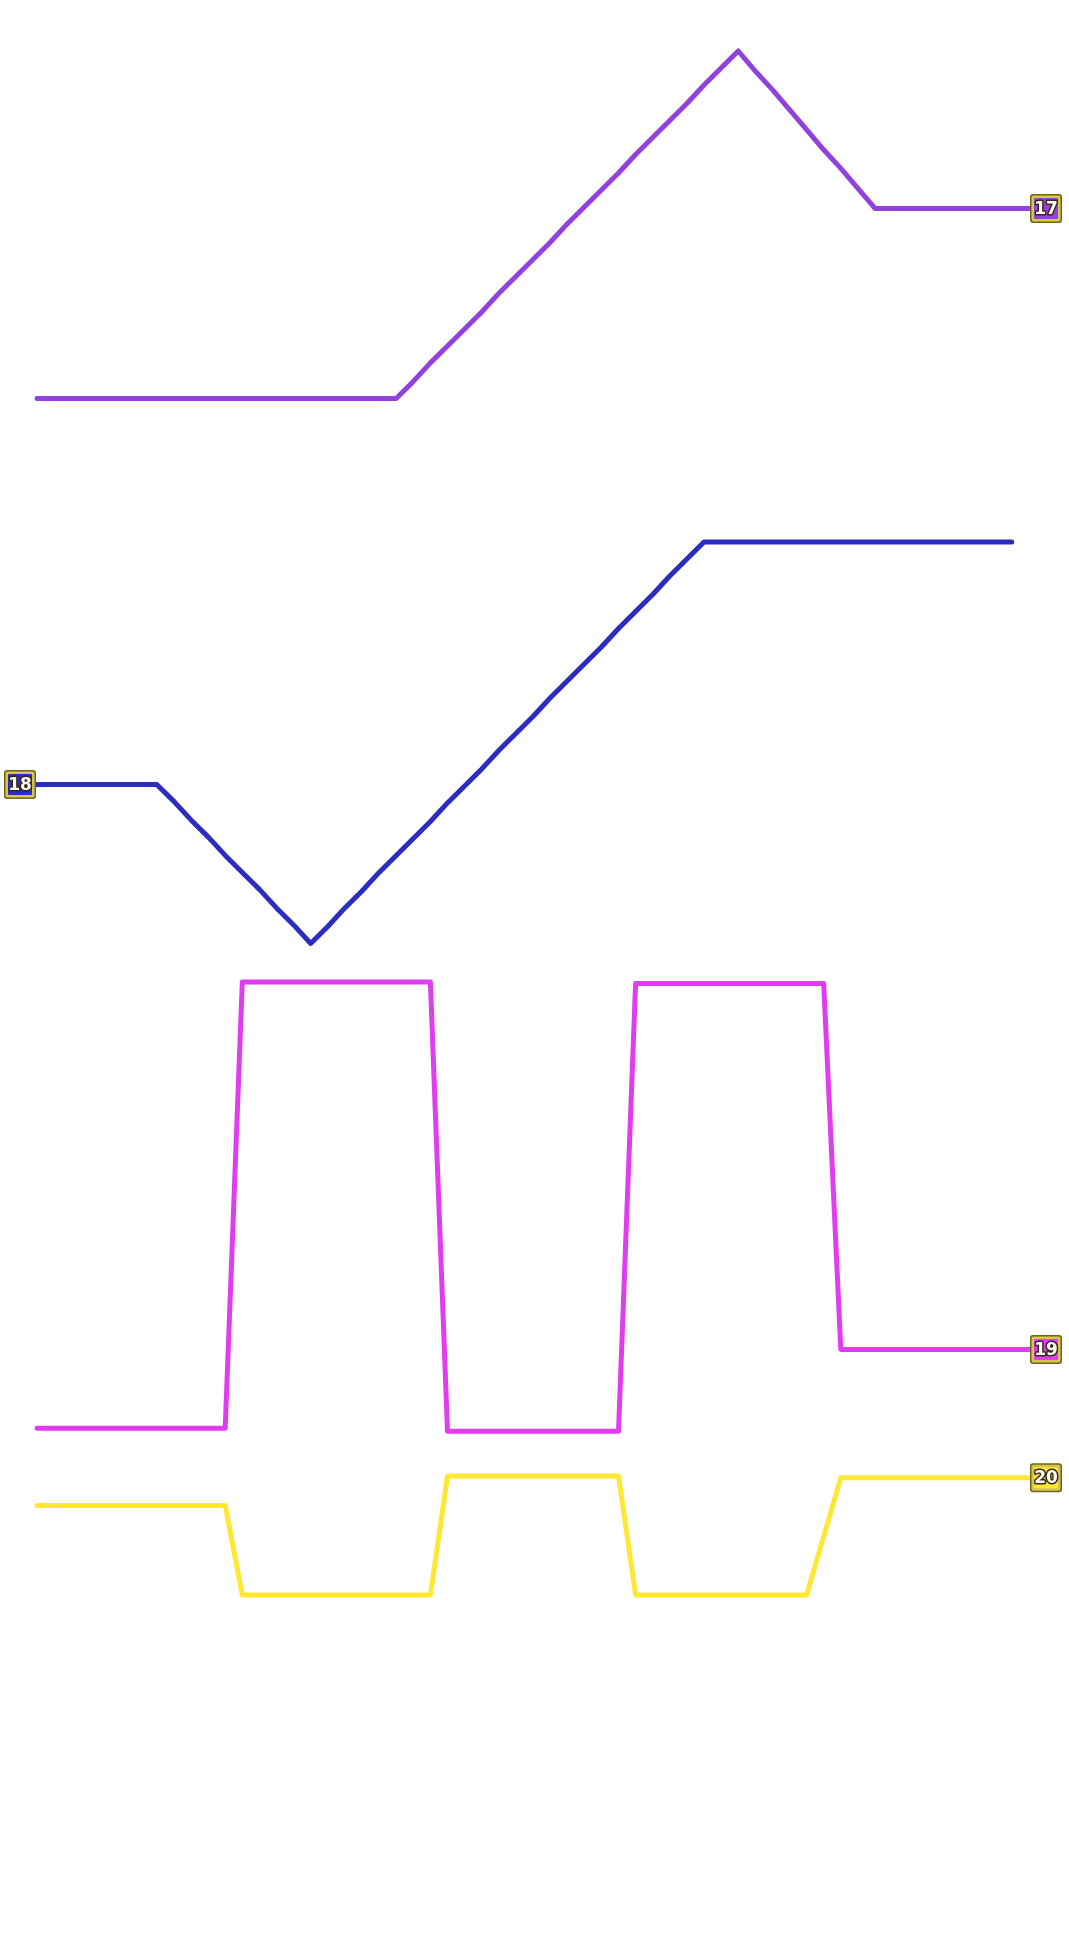 The height and width of the screenshot is (1944, 1069). Describe the element at coordinates (20, 783) in the screenshot. I see `series-label: 18` at that location.